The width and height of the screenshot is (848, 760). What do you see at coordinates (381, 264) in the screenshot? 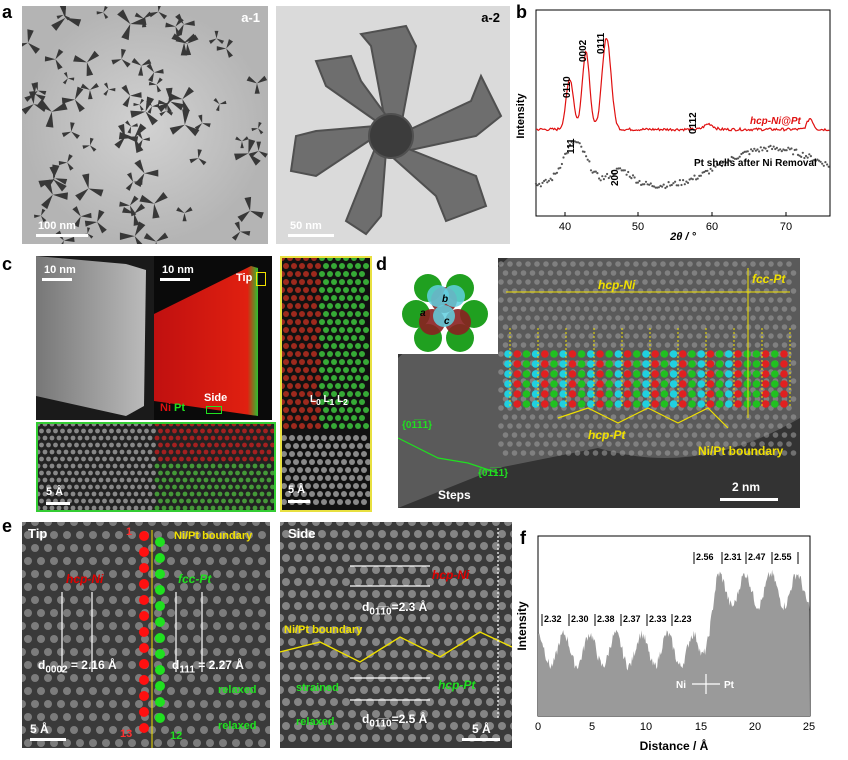
I see `panel-d-letter: d` at bounding box center [381, 264].